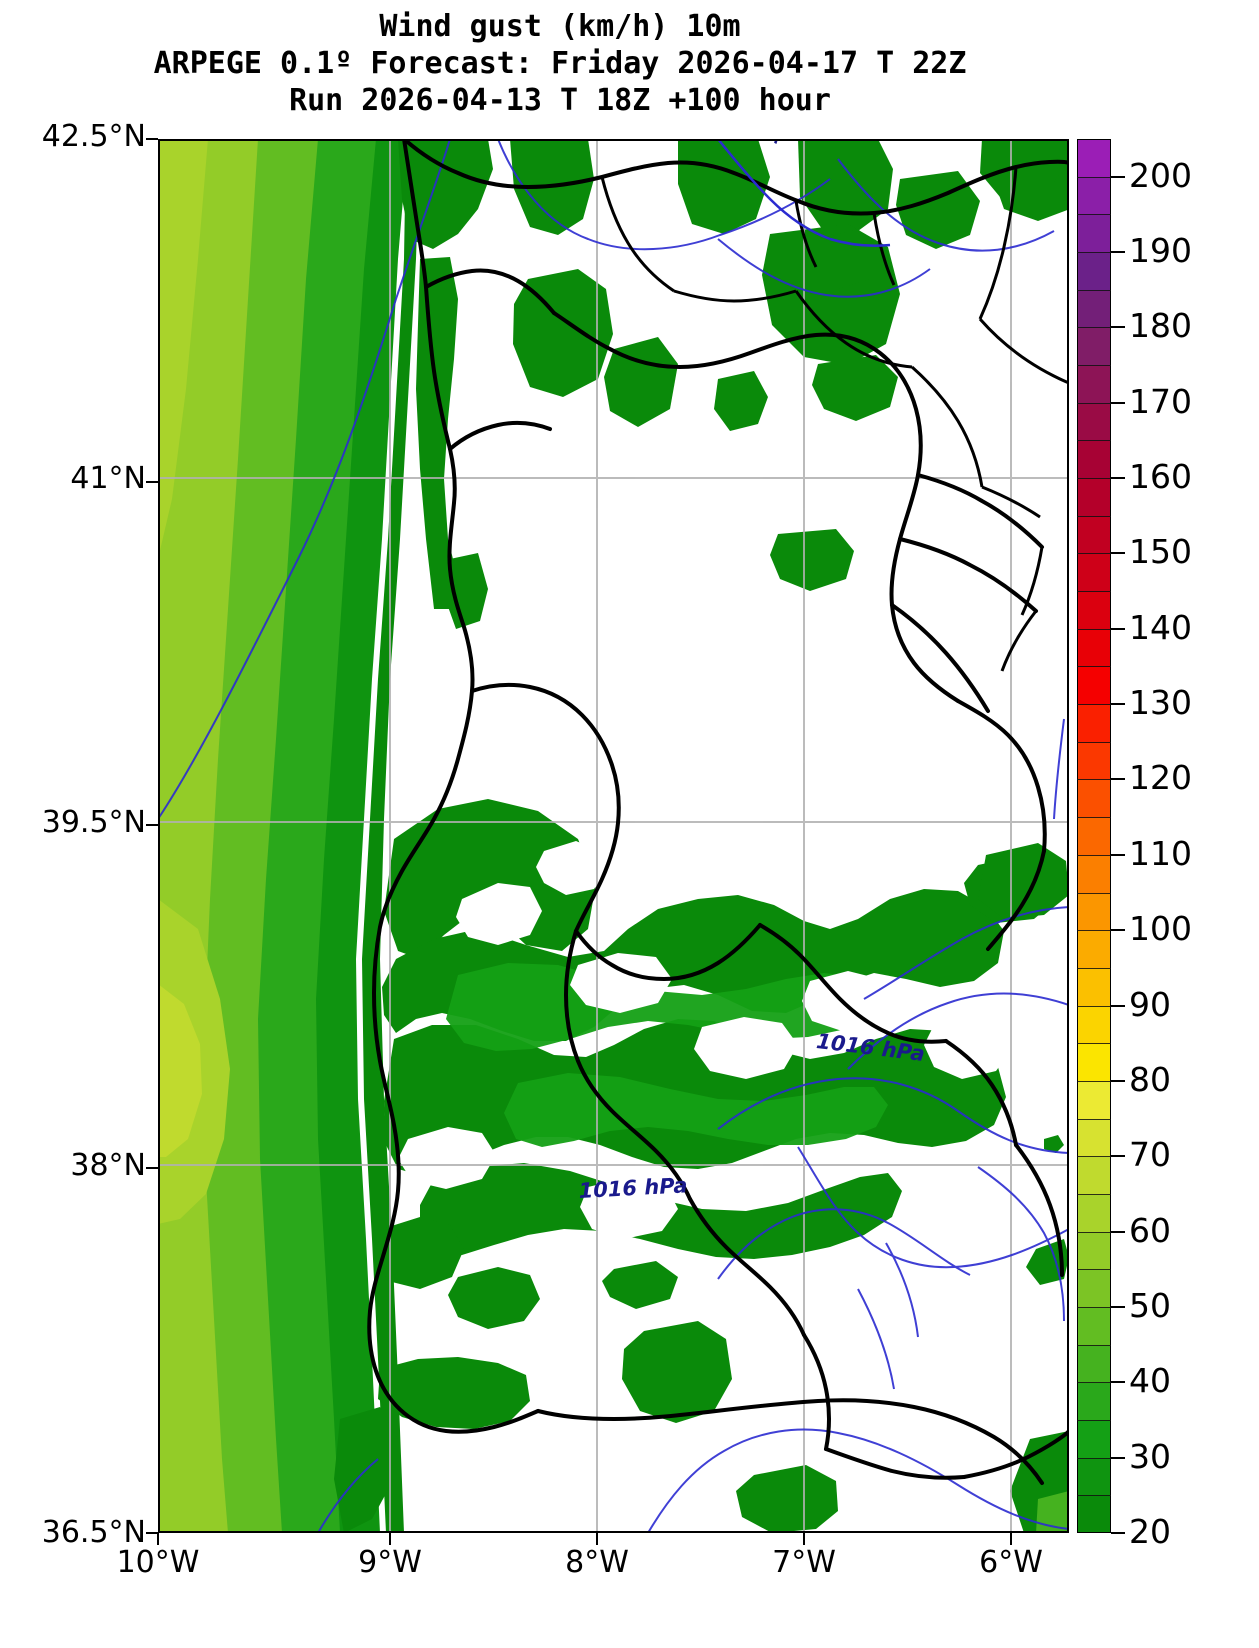 This screenshot has width=1259, height=1648. What do you see at coordinates (1150, 1456) in the screenshot?
I see `colorbar-tick-label: 30` at bounding box center [1150, 1456].